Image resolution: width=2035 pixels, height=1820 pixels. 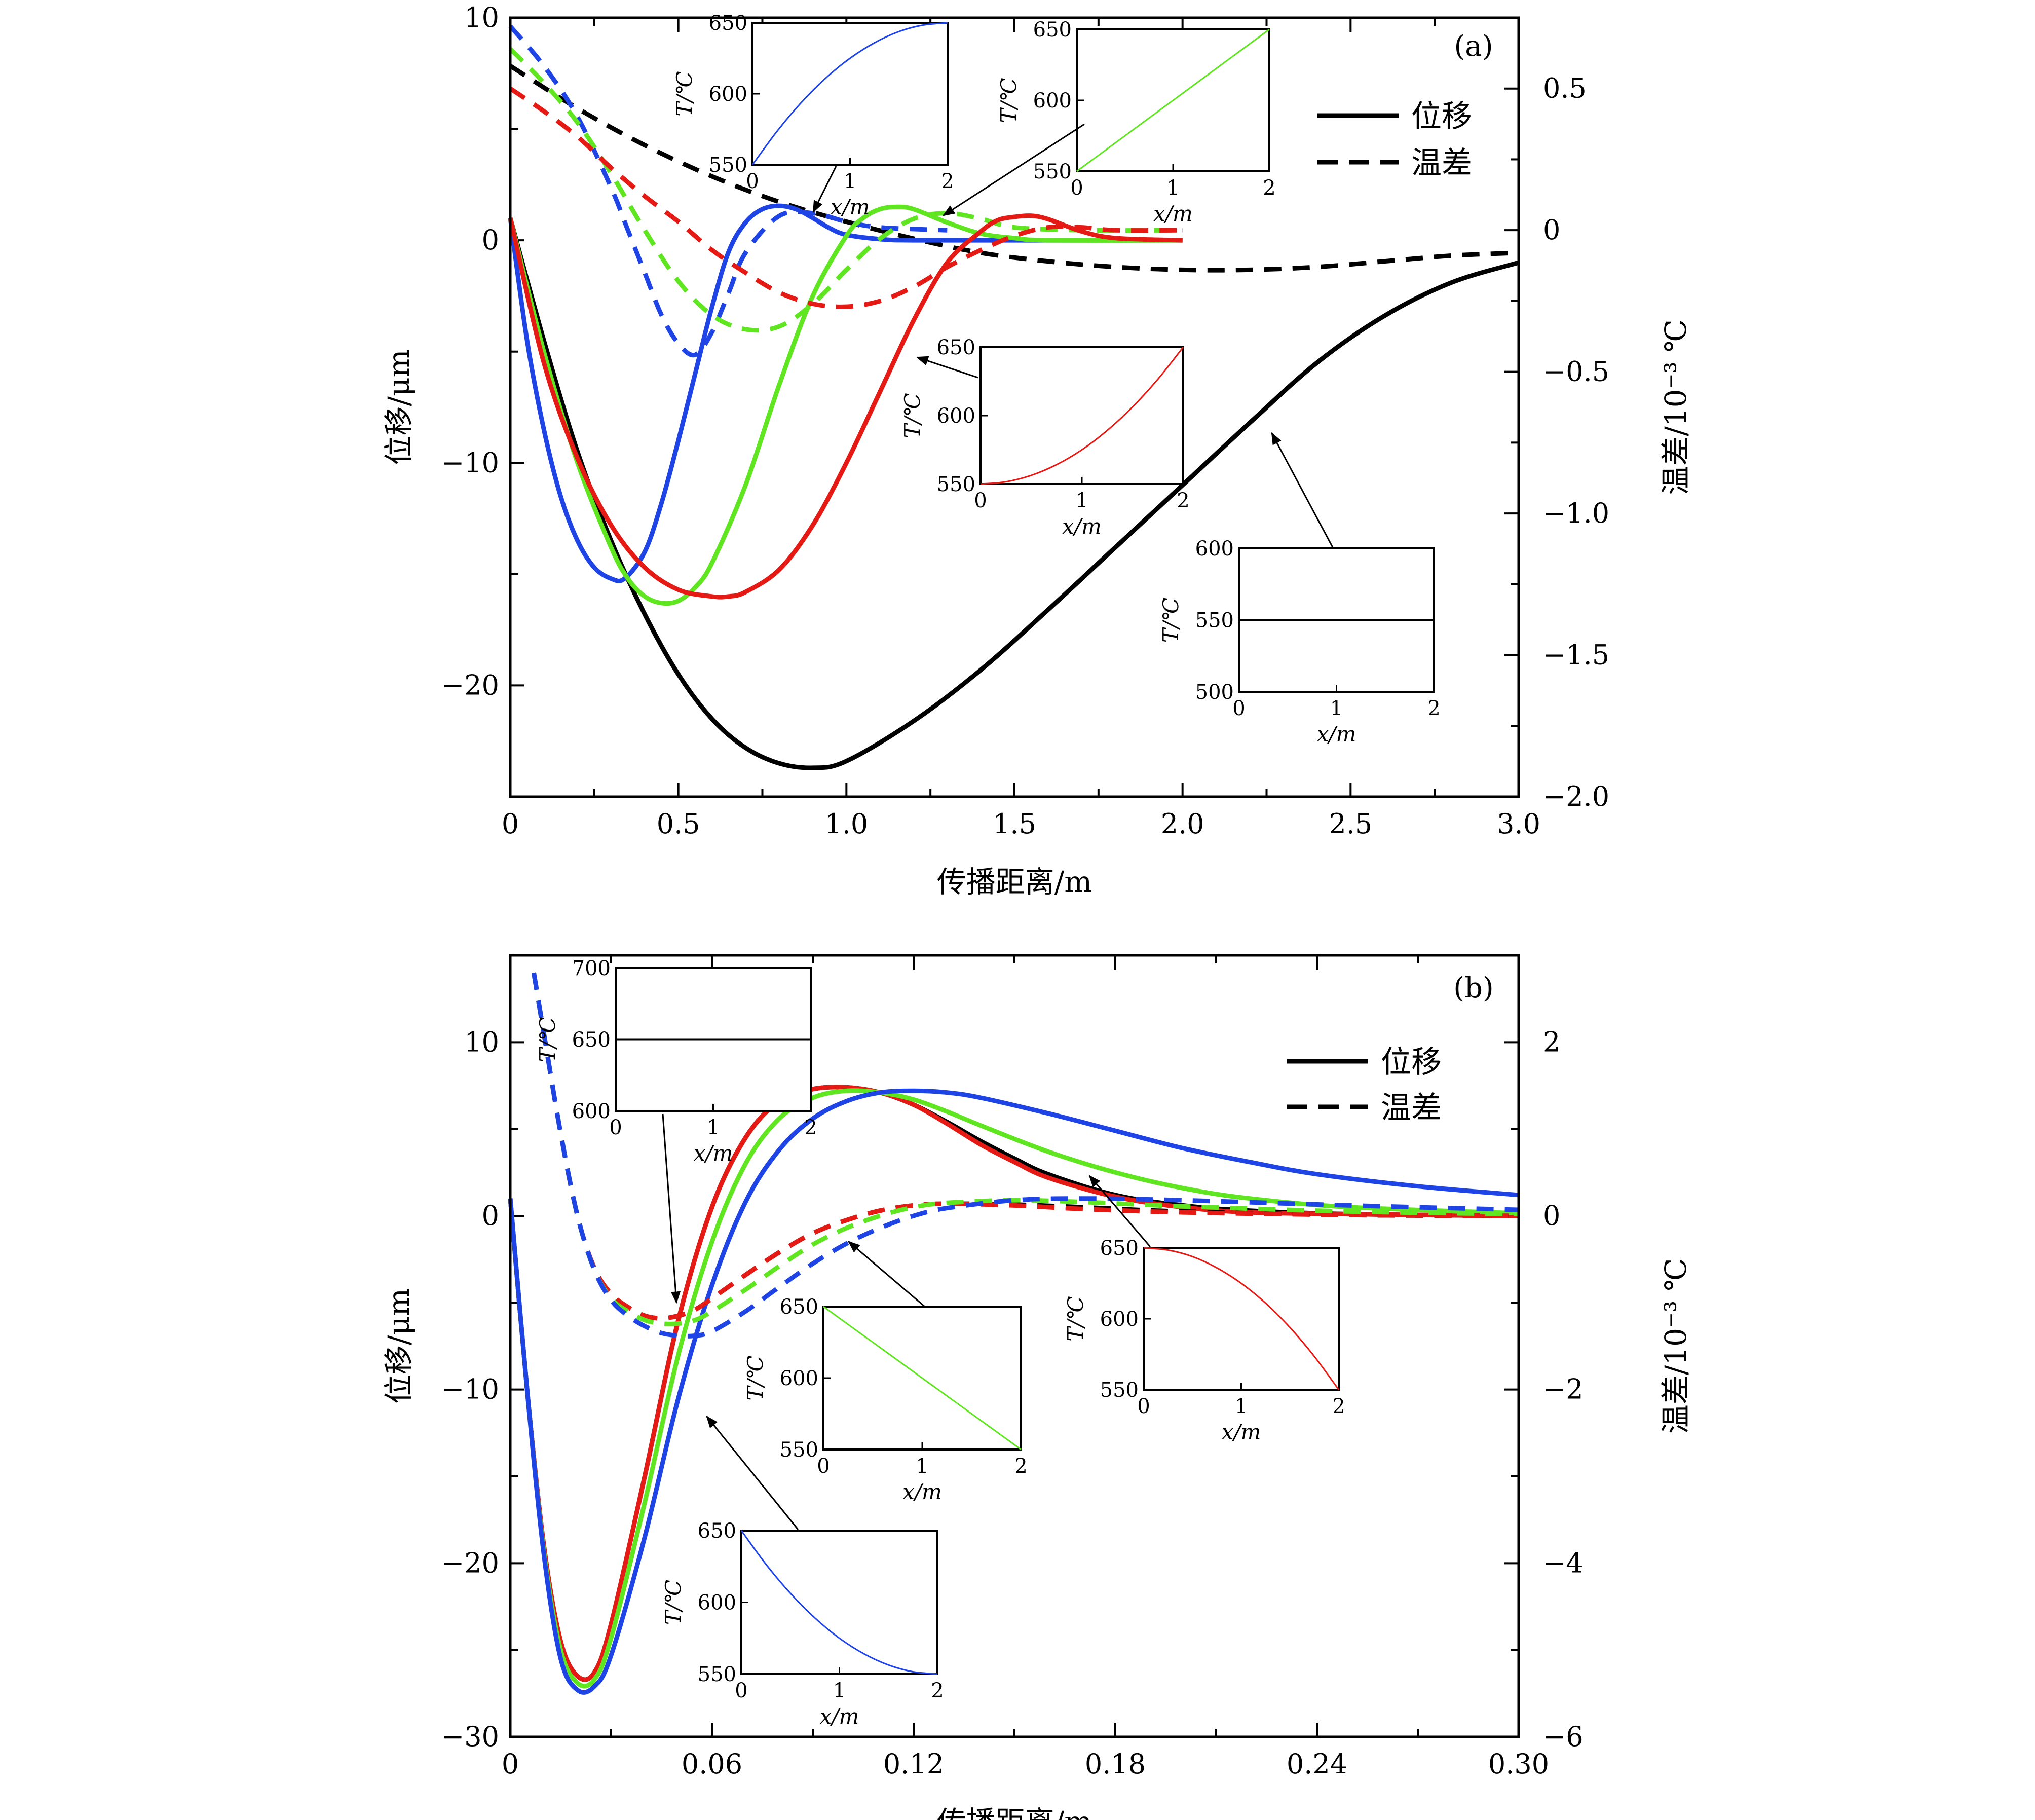 I want to click on y-right-tick-label: 0, so click(x=1552, y=1216).